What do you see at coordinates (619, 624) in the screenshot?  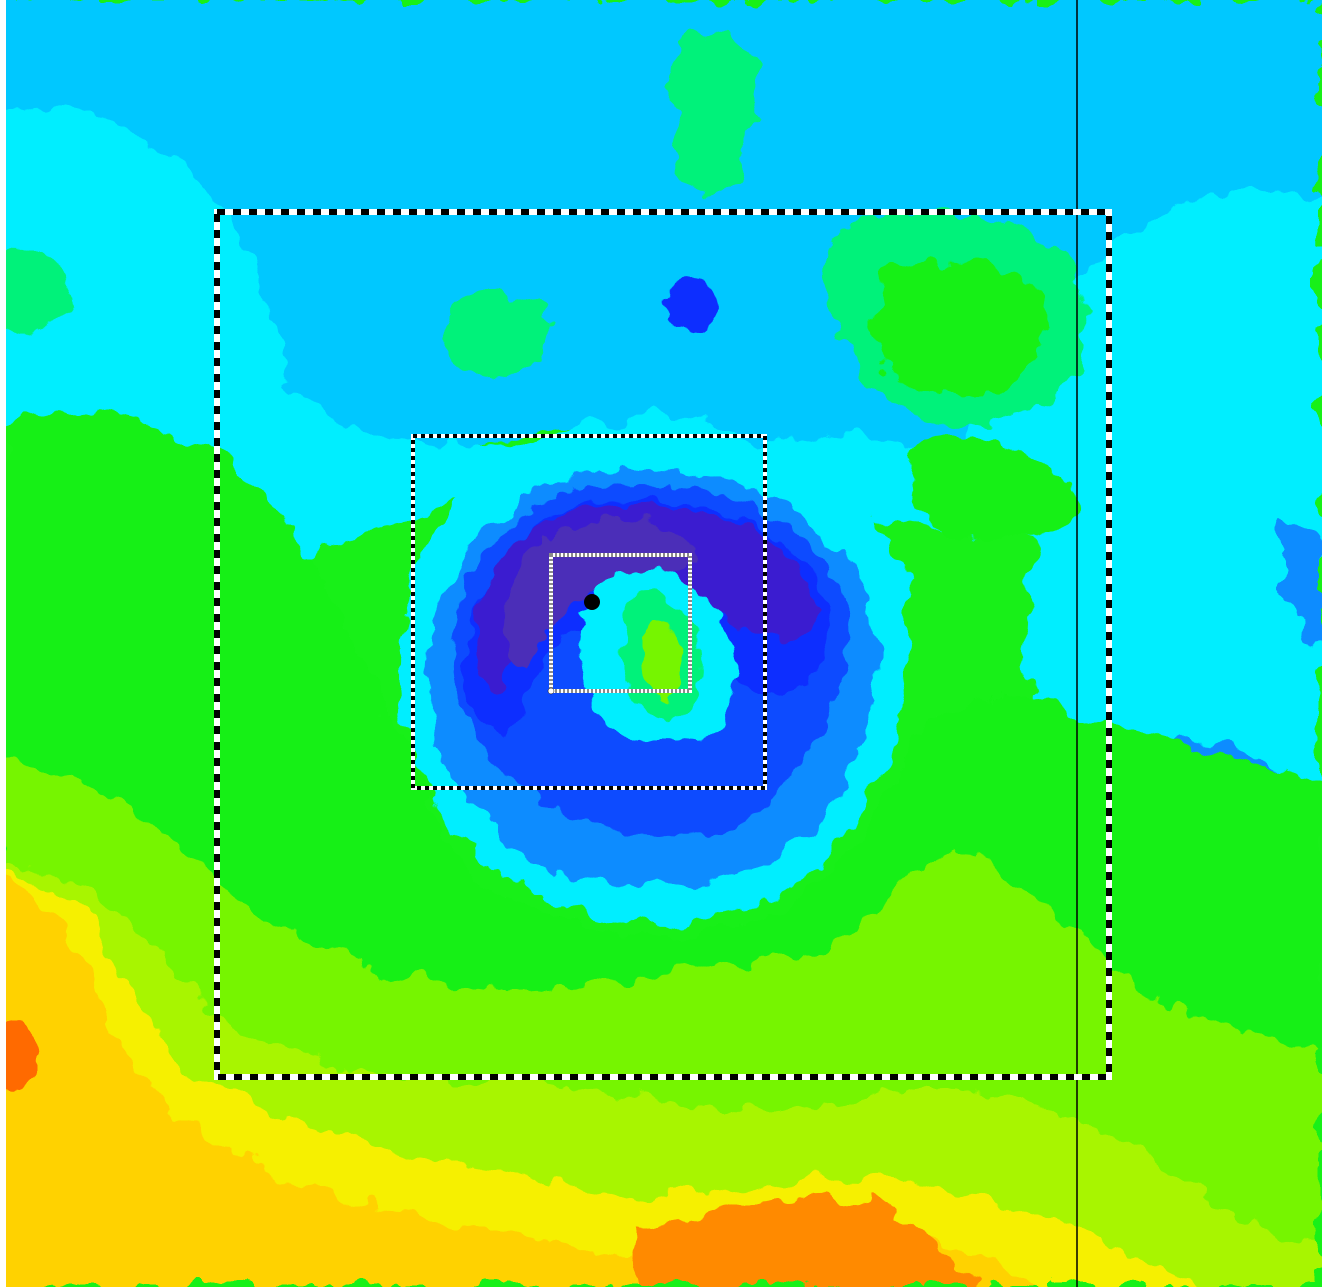 I see `inner-region-frame` at bounding box center [619, 624].